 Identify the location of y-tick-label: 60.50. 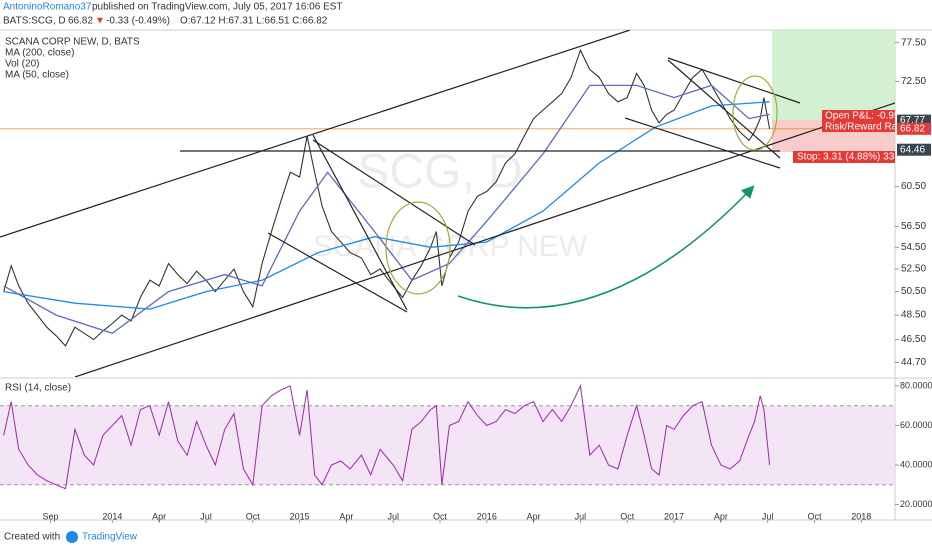
(913, 186).